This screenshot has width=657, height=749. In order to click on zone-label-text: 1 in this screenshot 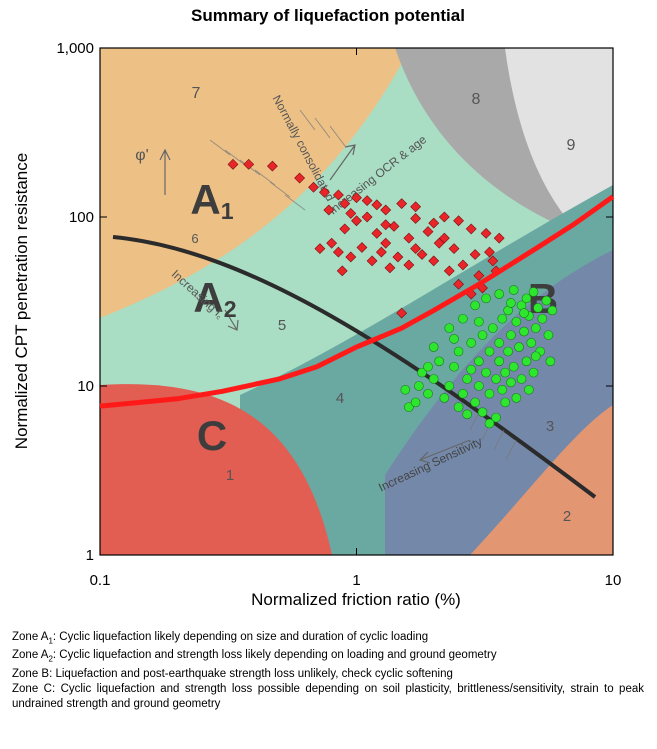, I will do `click(230, 475)`.